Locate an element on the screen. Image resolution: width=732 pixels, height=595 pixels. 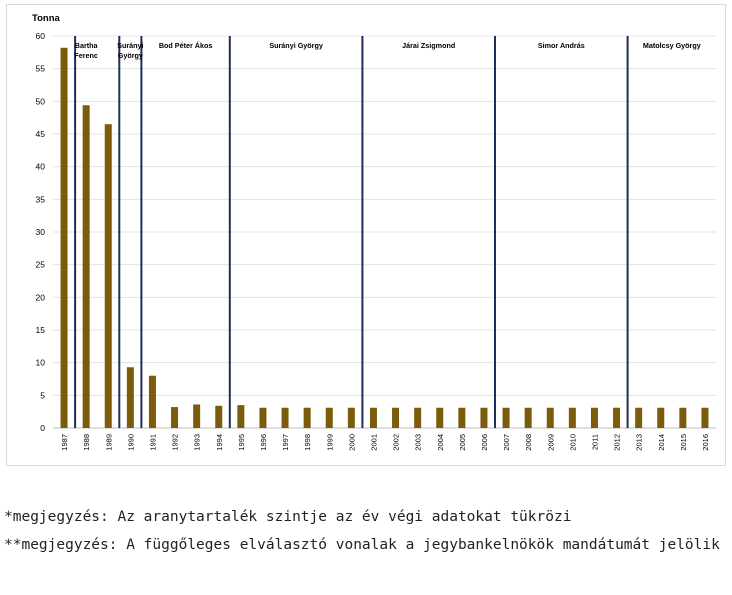
governor-label: György is located at coordinates (130, 55).